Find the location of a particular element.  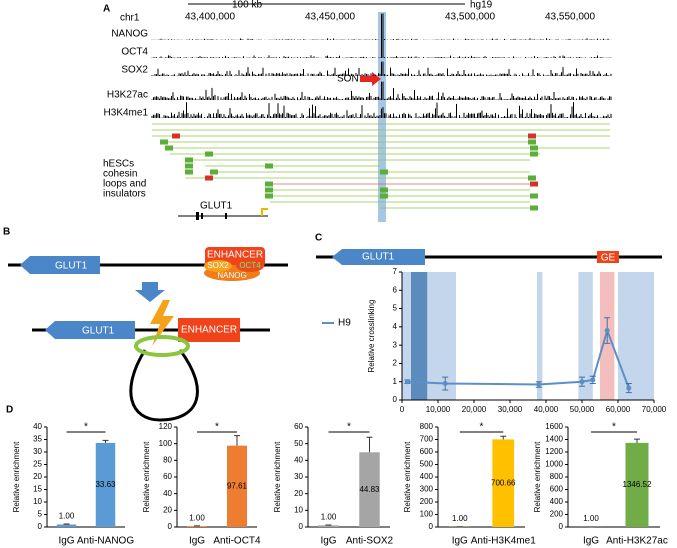

x-tick-label: 0 is located at coordinates (402, 409).